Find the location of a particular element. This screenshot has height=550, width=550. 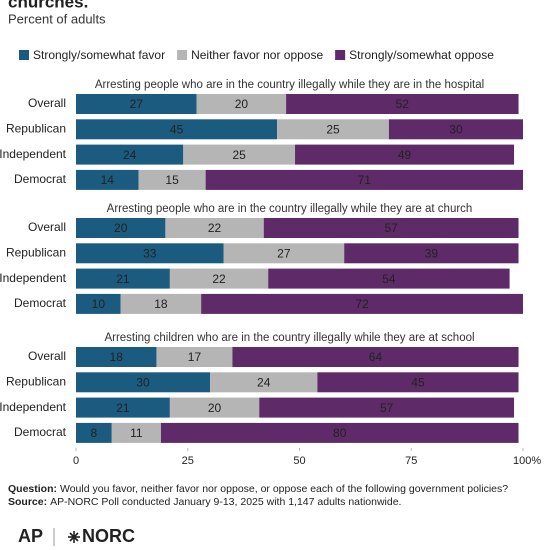

footer-label: Source: is located at coordinates (27, 502).